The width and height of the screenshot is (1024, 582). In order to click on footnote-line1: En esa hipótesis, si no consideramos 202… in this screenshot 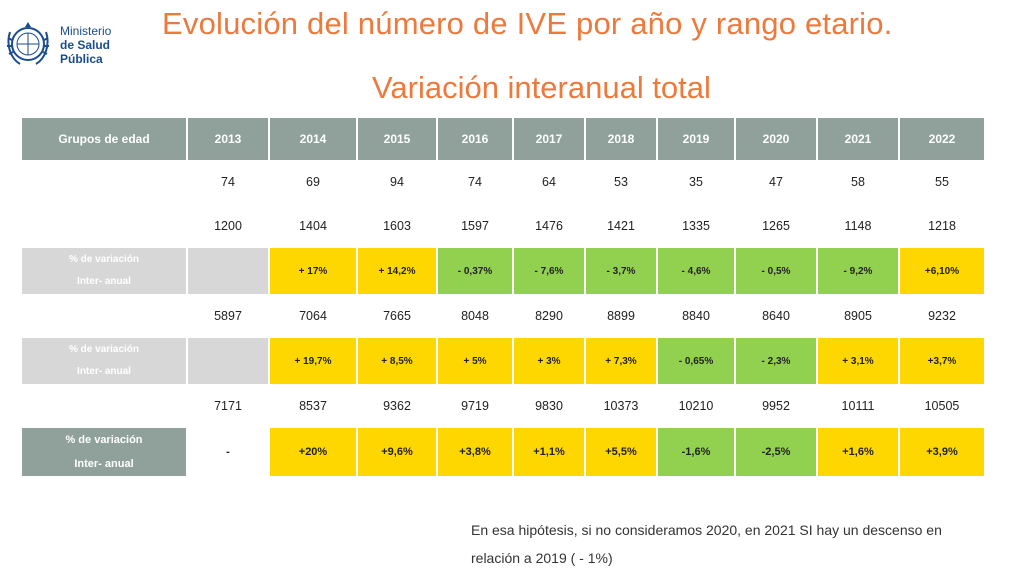, I will do `click(706, 530)`.